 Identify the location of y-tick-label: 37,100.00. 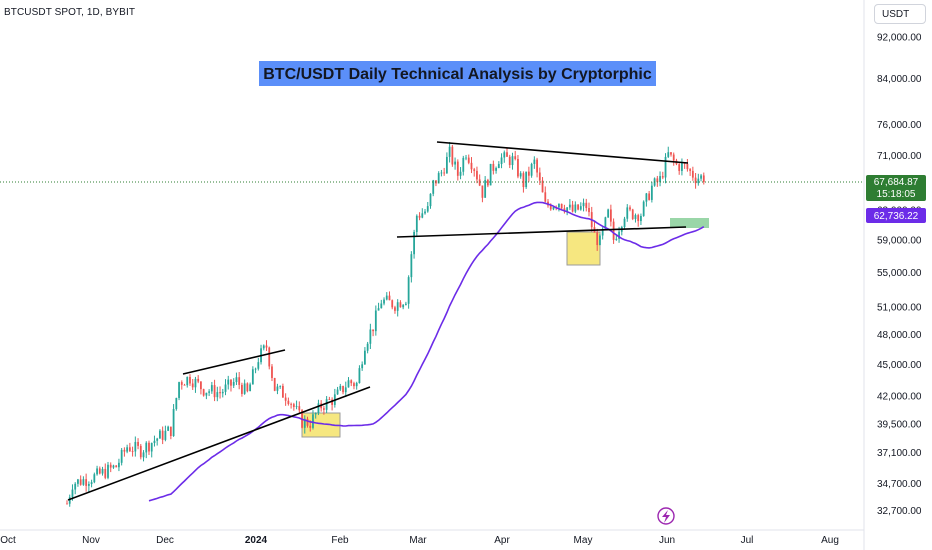
(899, 453).